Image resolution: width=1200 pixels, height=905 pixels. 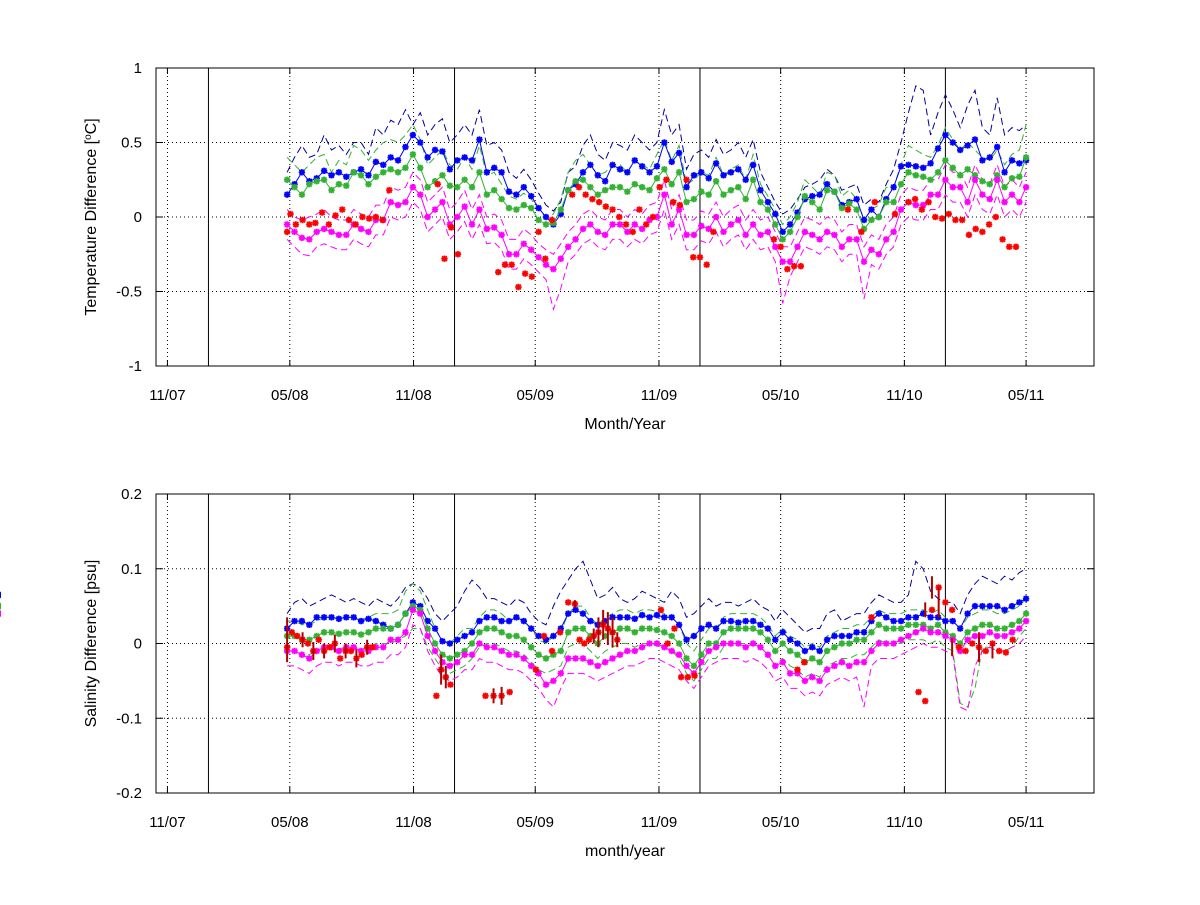 I want to click on x-tick-label: 11/09, so click(x=659, y=395).